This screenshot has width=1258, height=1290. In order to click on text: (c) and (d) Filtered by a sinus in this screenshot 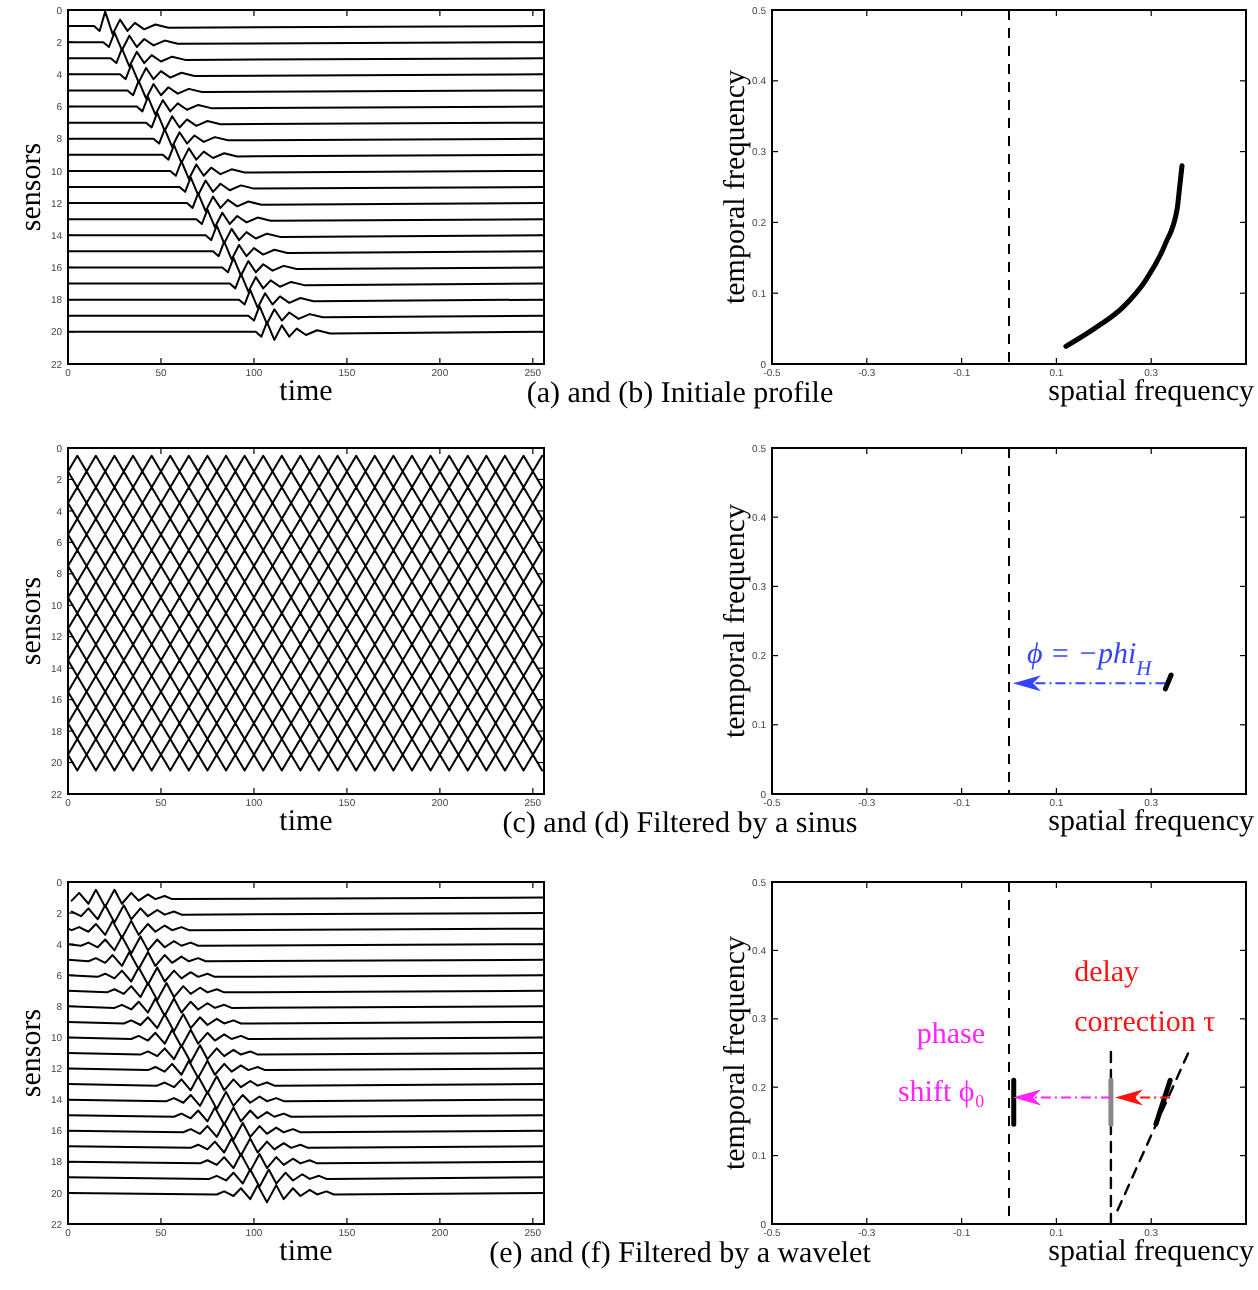, I will do `click(680, 824)`.